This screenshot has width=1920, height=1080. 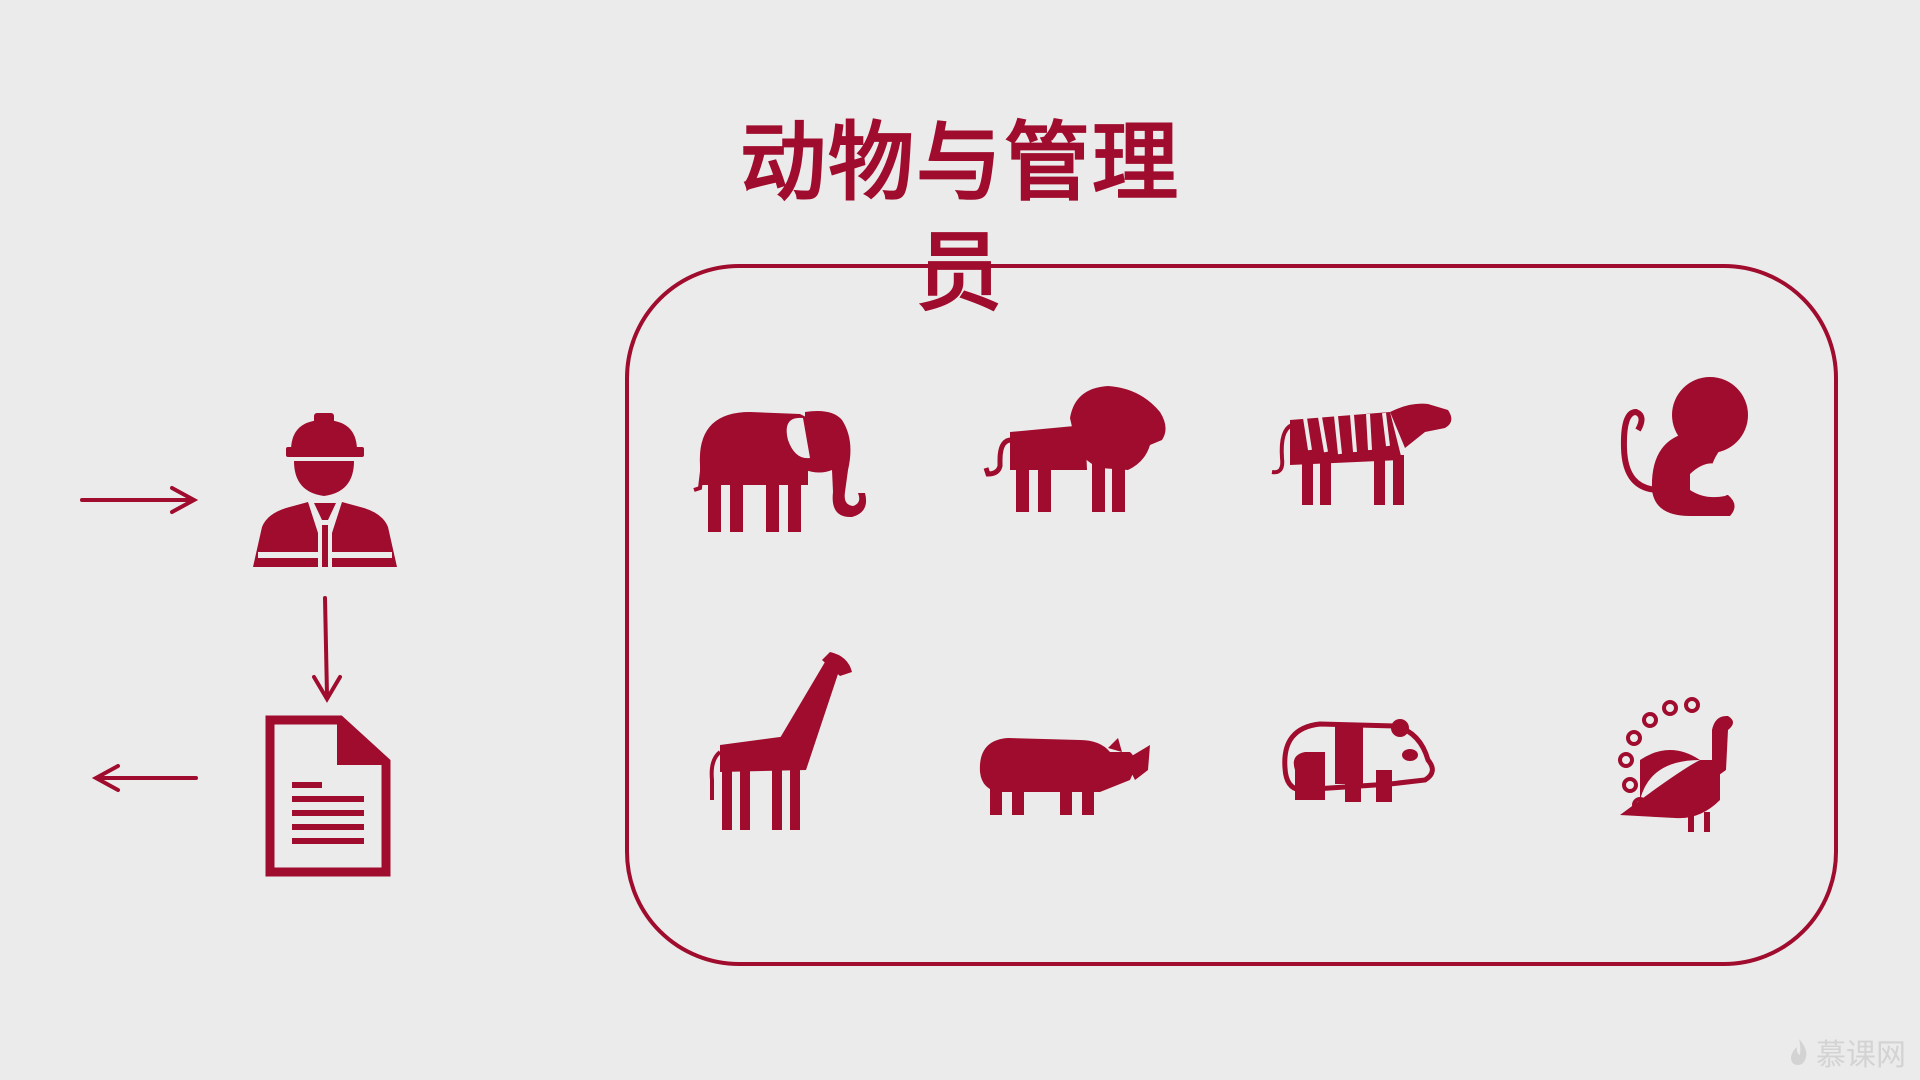 I want to click on watermark: 慕课网, so click(x=1846, y=1052).